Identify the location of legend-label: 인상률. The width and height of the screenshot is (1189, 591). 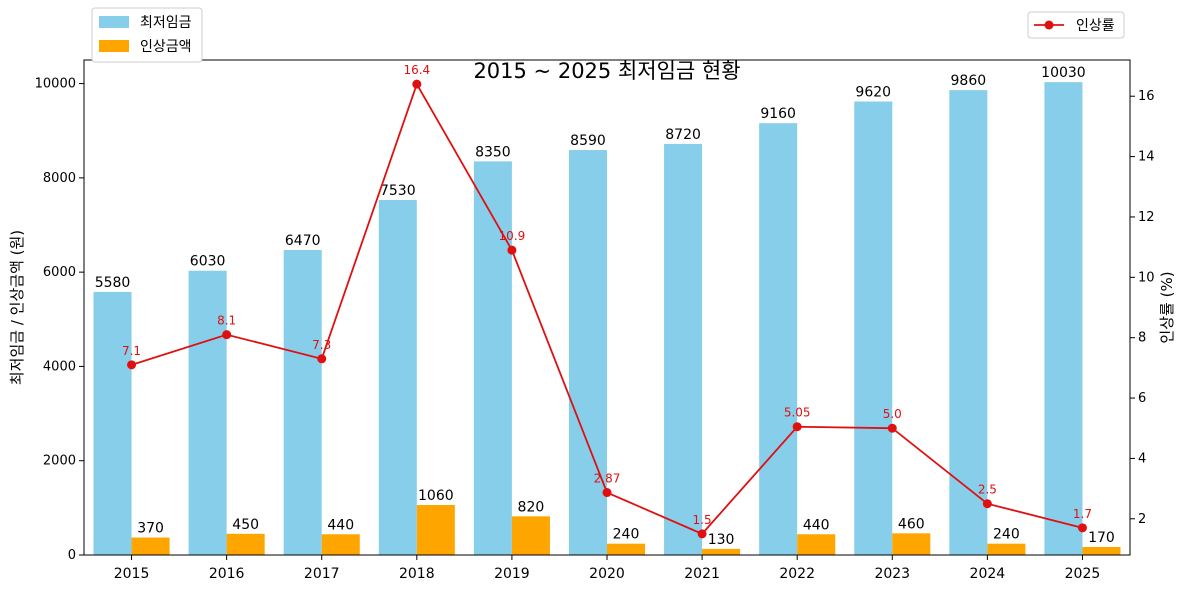
(1095, 26).